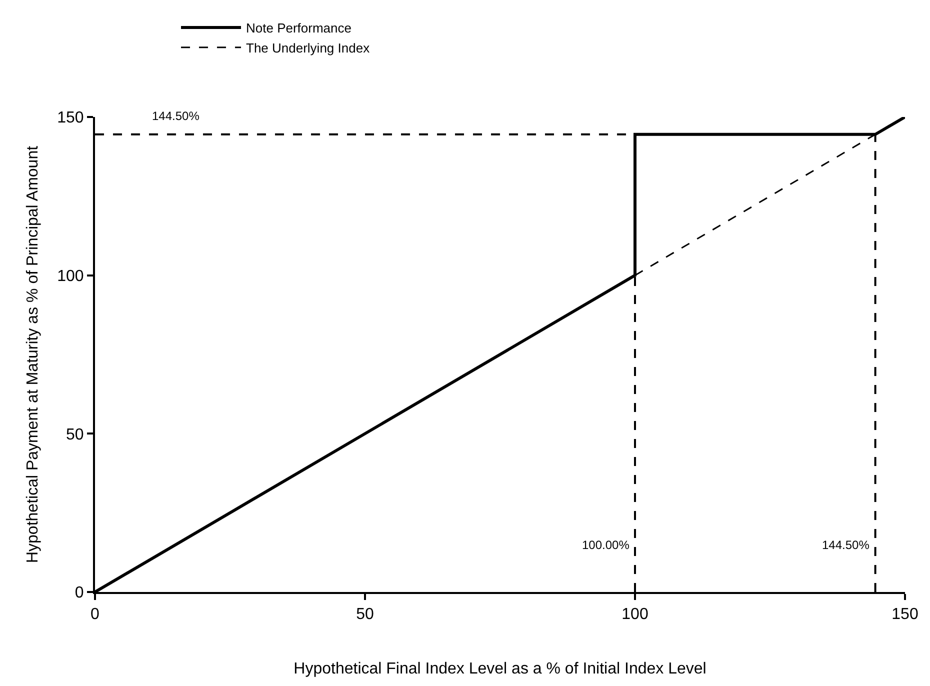  What do you see at coordinates (75, 435) in the screenshot?
I see `y-tick-label: 50` at bounding box center [75, 435].